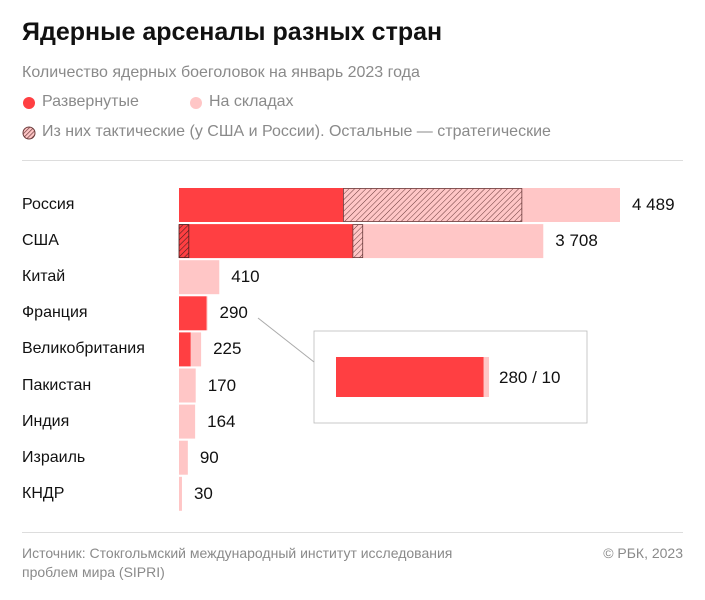  Describe the element at coordinates (29, 103) in the screenshot. I see `legend-deployed-swatch` at that location.